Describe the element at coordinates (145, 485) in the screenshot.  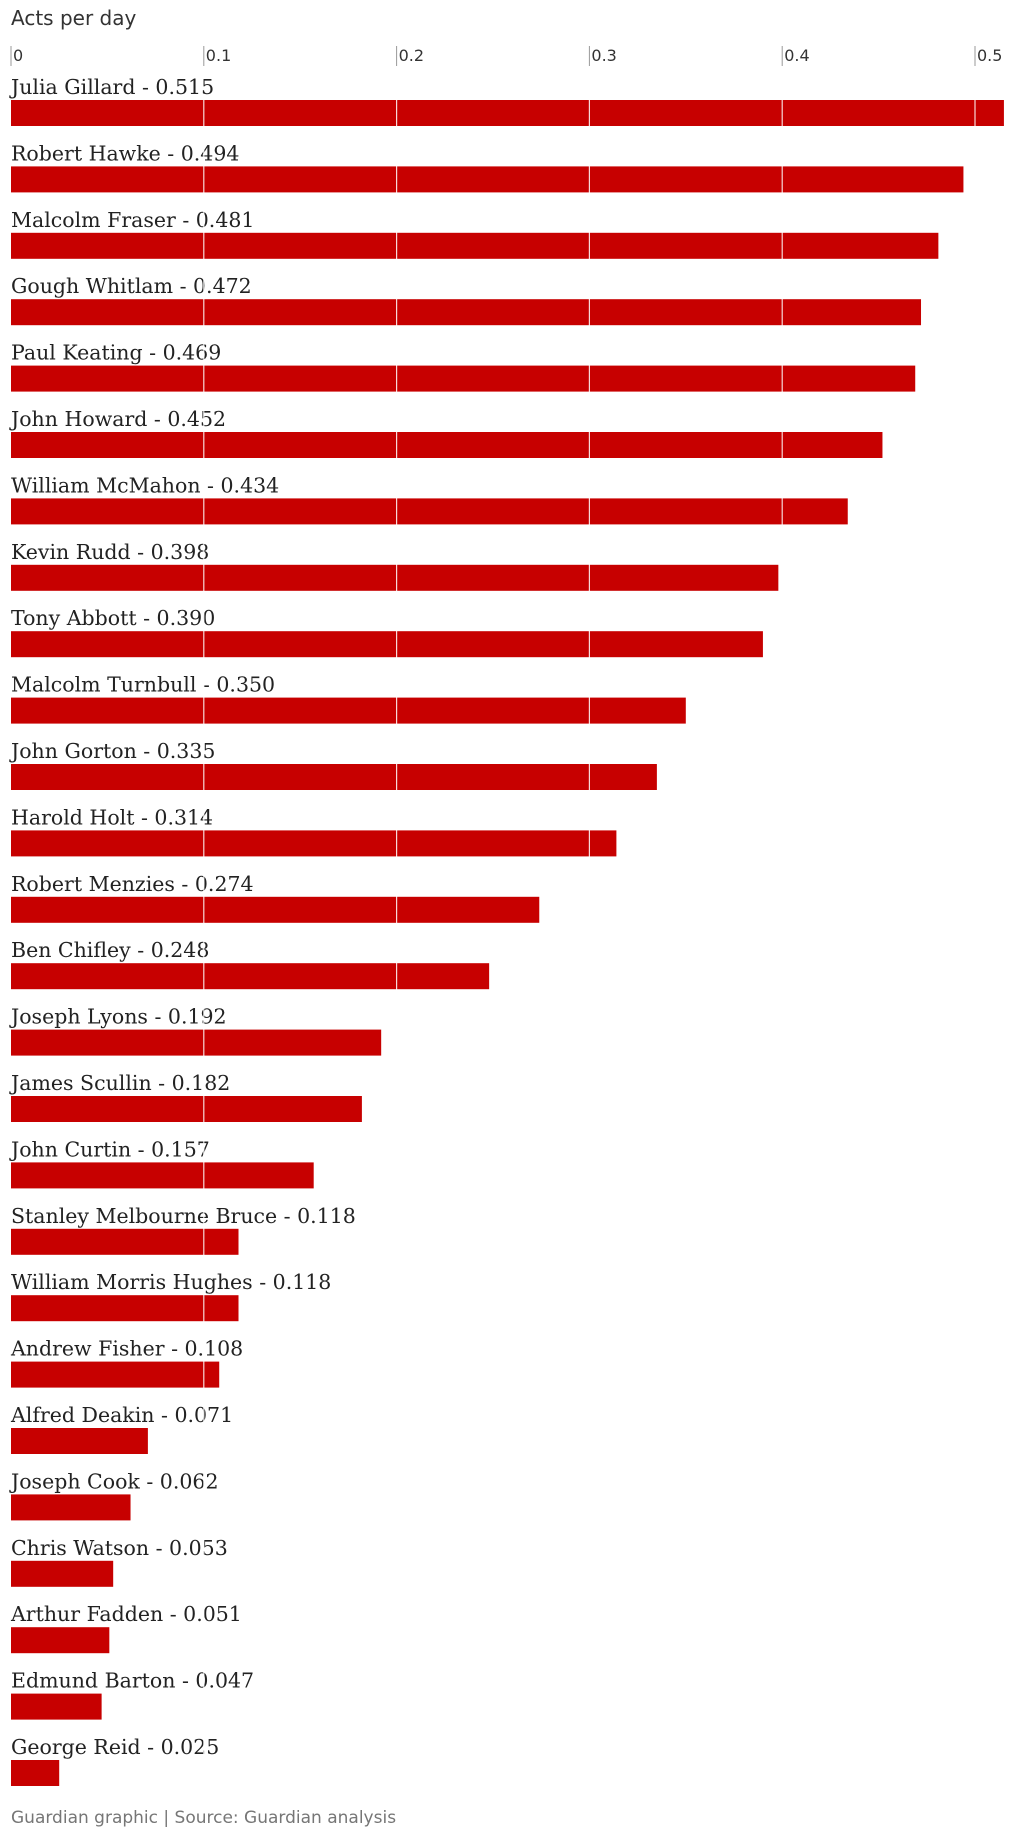
I see `bar-label: William McMahon - 0.434` at that location.